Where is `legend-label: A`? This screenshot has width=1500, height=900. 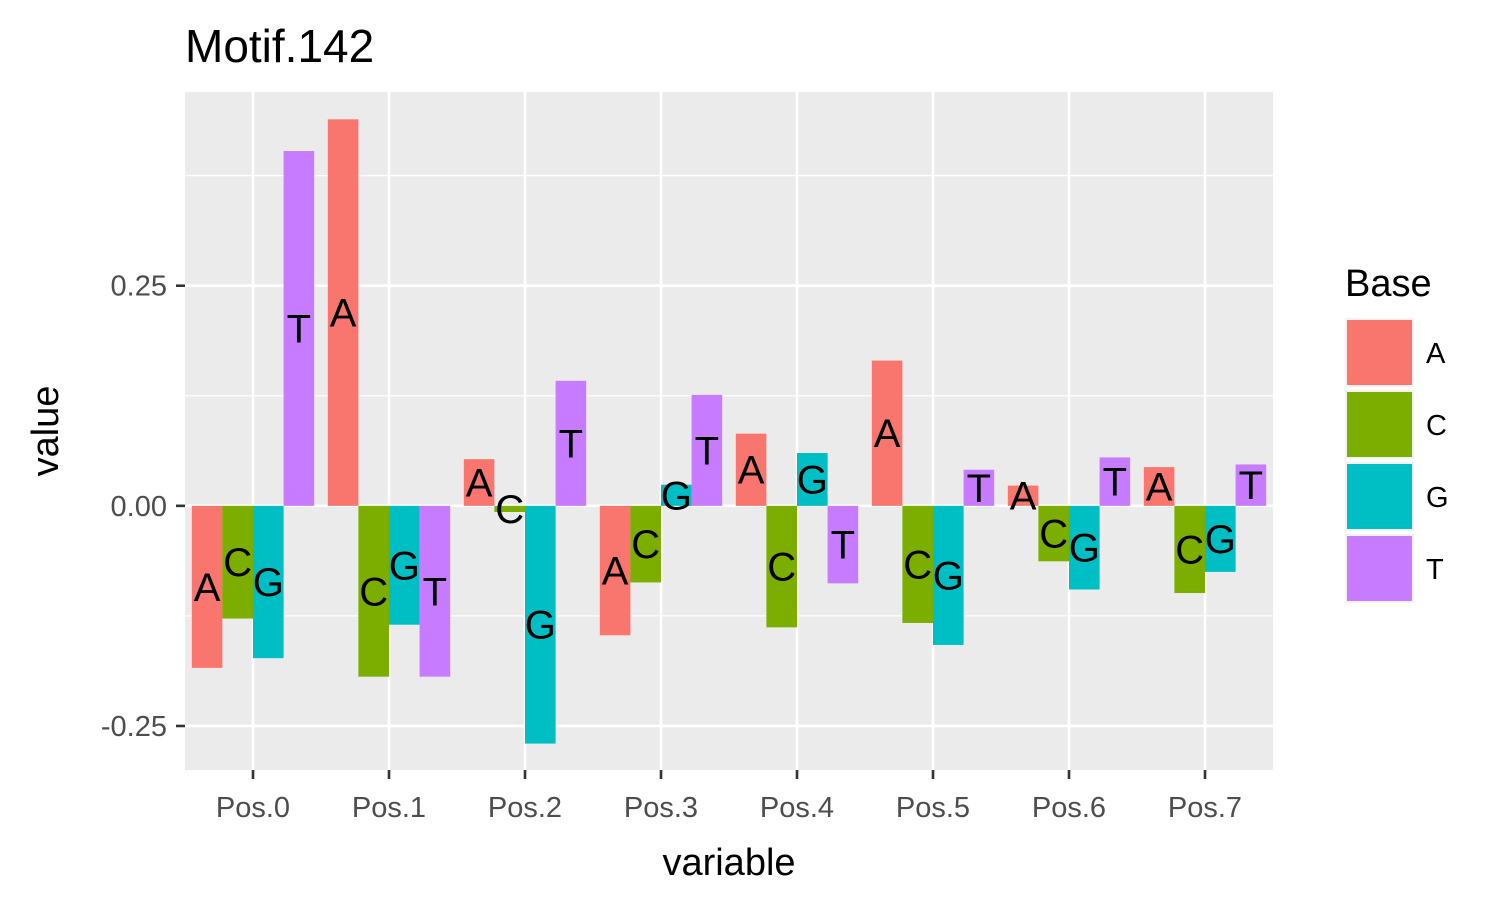 legend-label: A is located at coordinates (1436, 354).